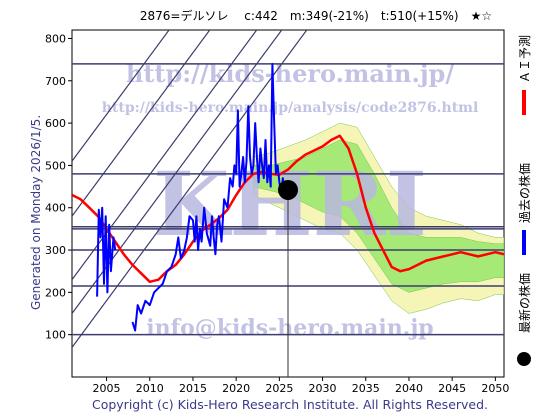 This screenshot has height=420, width=560. What do you see at coordinates (36, 212) in the screenshot?
I see `generated-note: Generated on Monday 2026/1/5.` at bounding box center [36, 212].